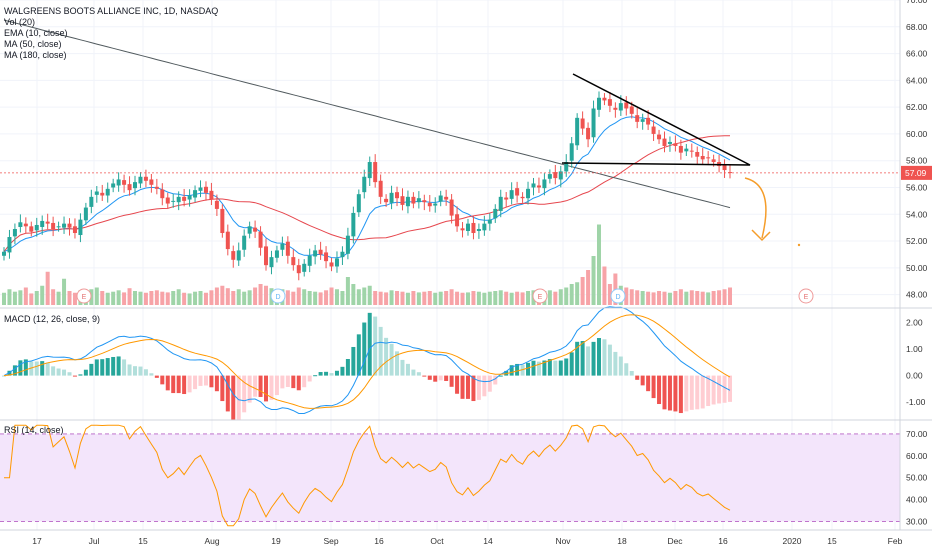  What do you see at coordinates (755, 208) in the screenshot?
I see `projection-arrow` at bounding box center [755, 208].